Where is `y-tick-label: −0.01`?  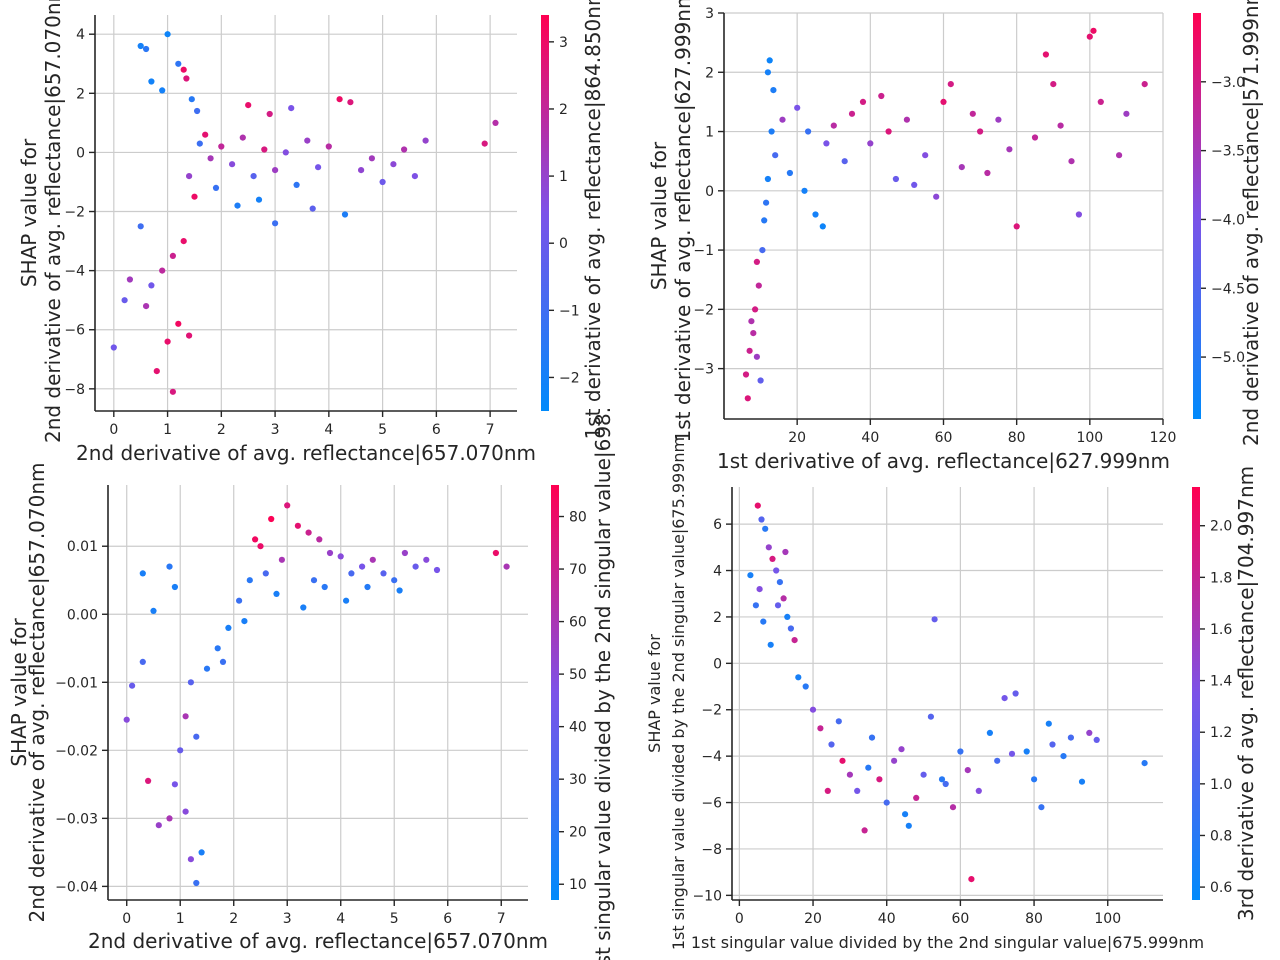 y-tick-label: −0.01 is located at coordinates (76, 683).